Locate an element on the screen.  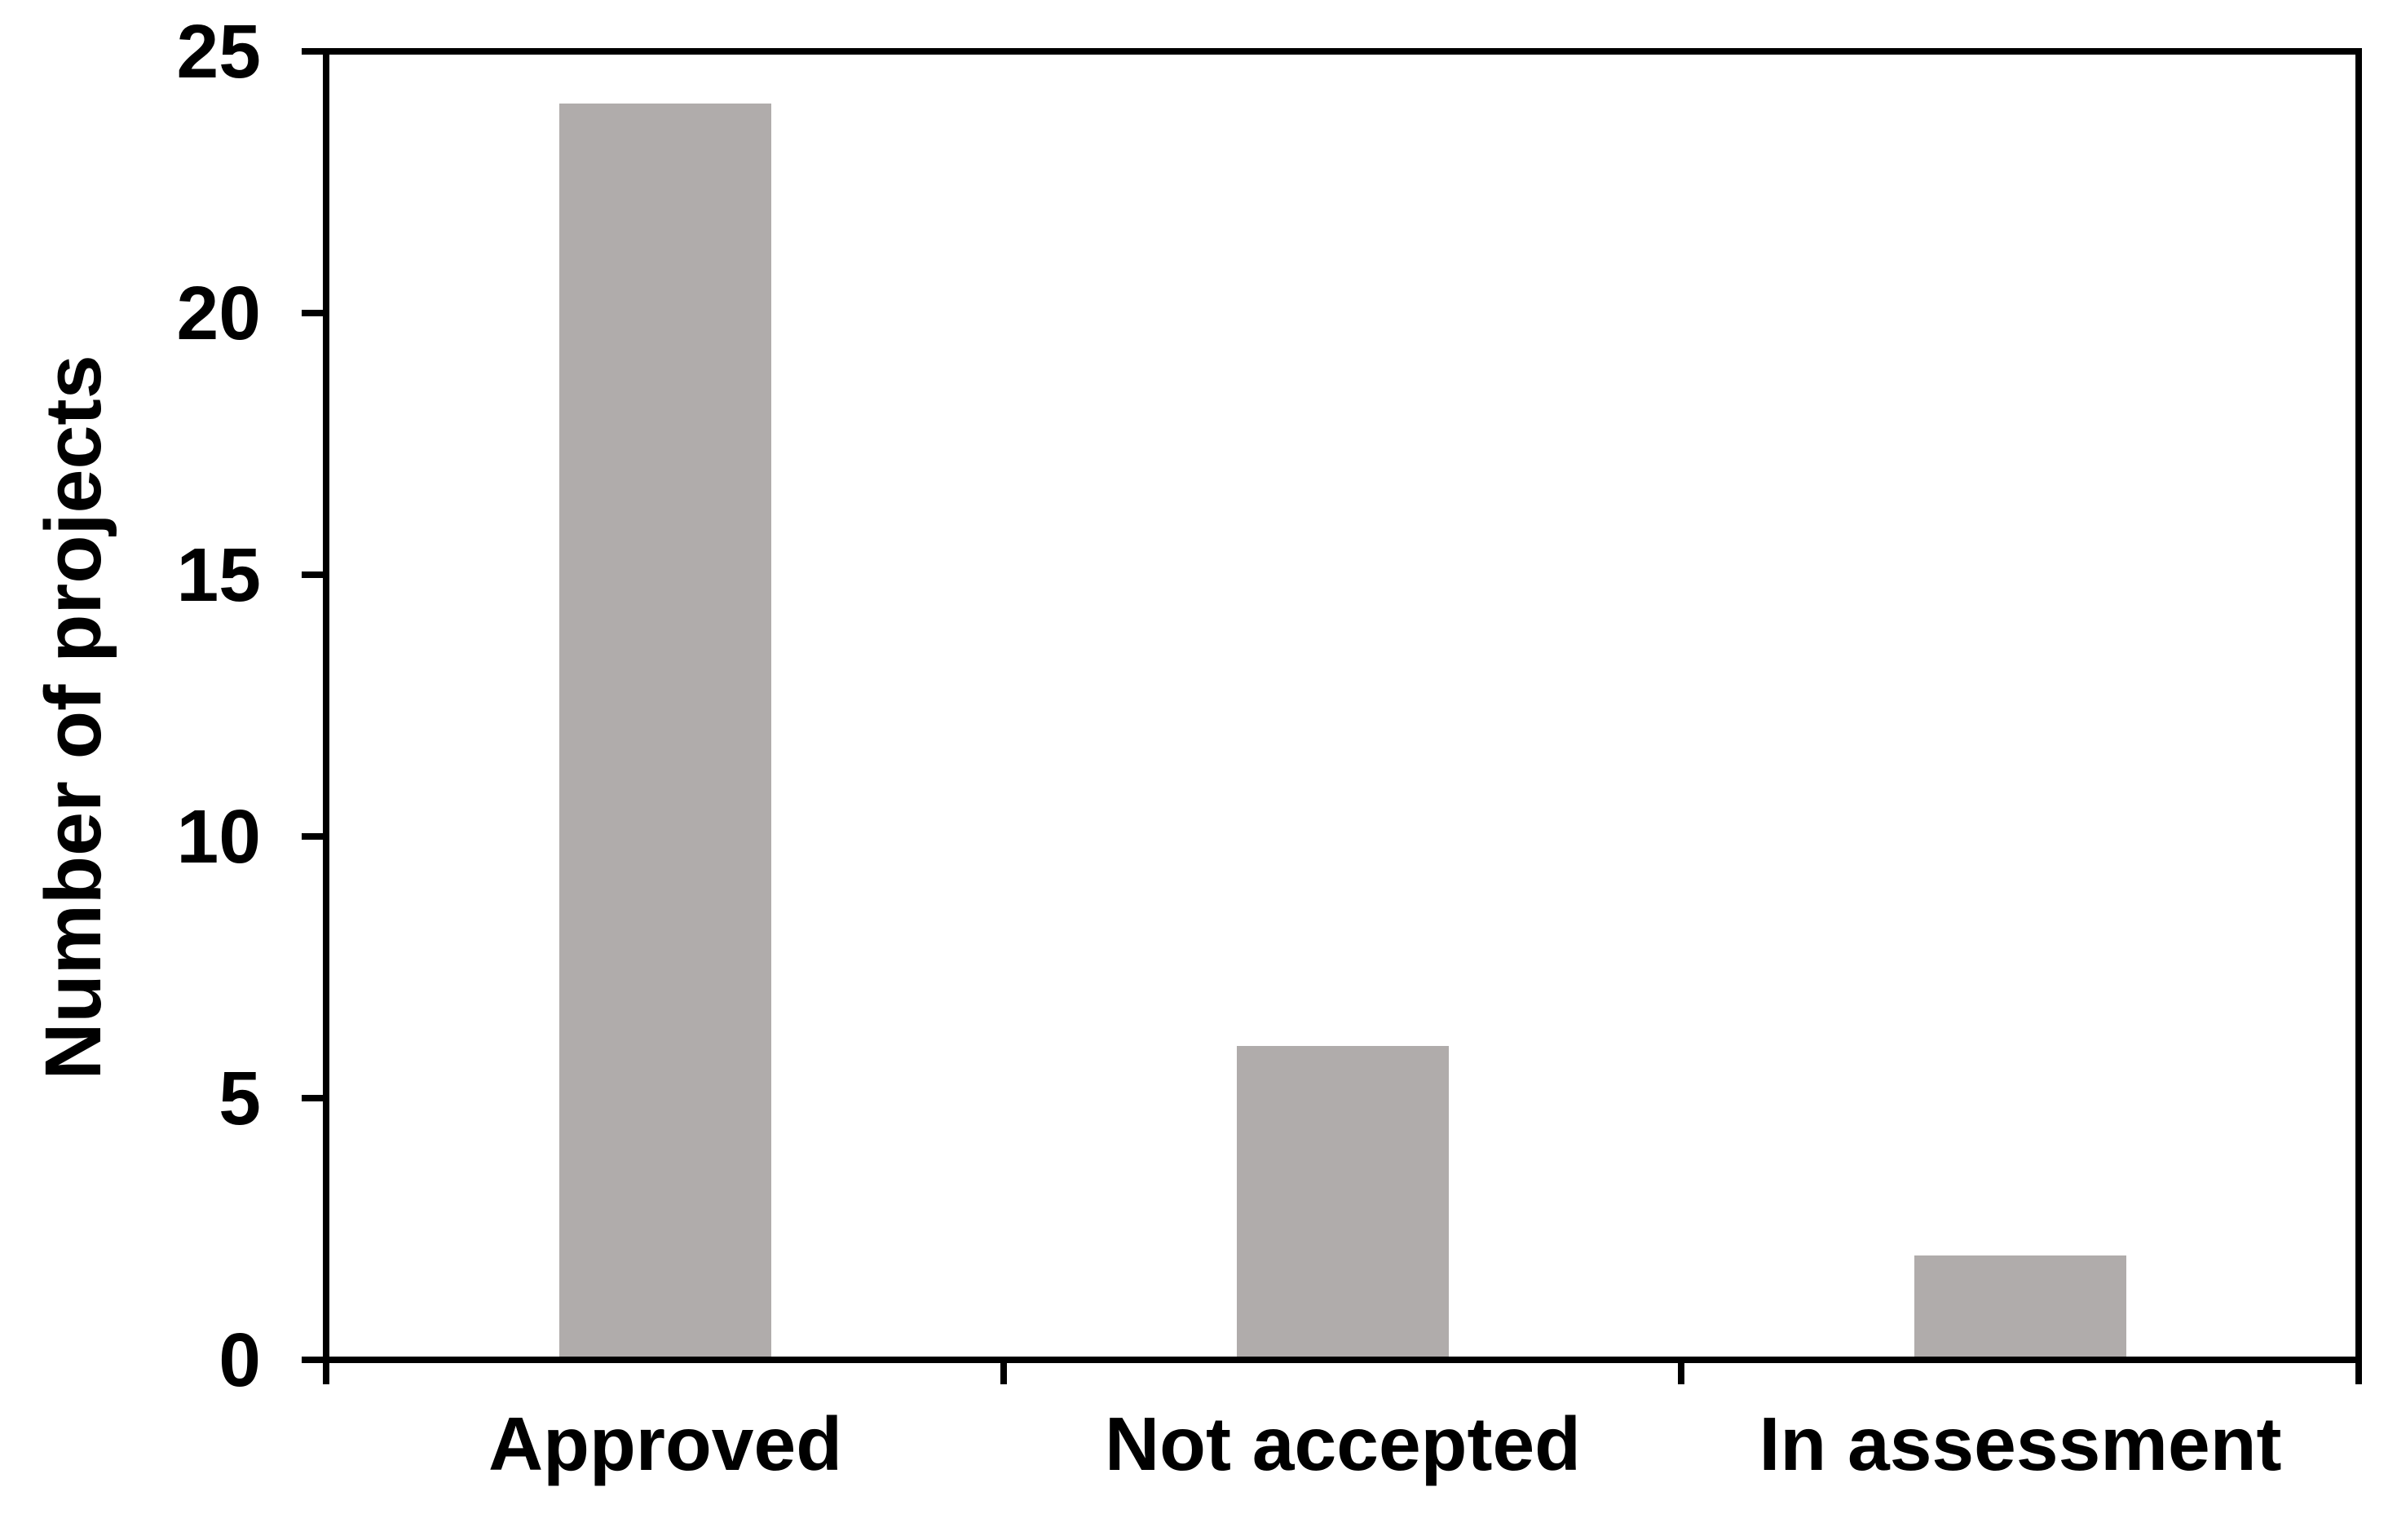
x-category-label: In assessment is located at coordinates (2020, 1443).